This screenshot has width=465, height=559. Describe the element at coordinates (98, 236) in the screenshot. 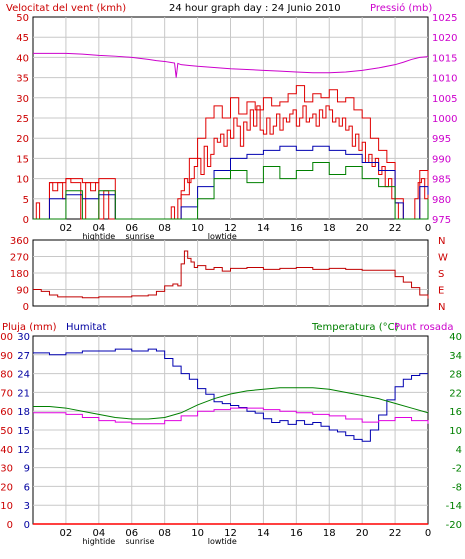

I see `p1-hightide-label: hightide` at that location.